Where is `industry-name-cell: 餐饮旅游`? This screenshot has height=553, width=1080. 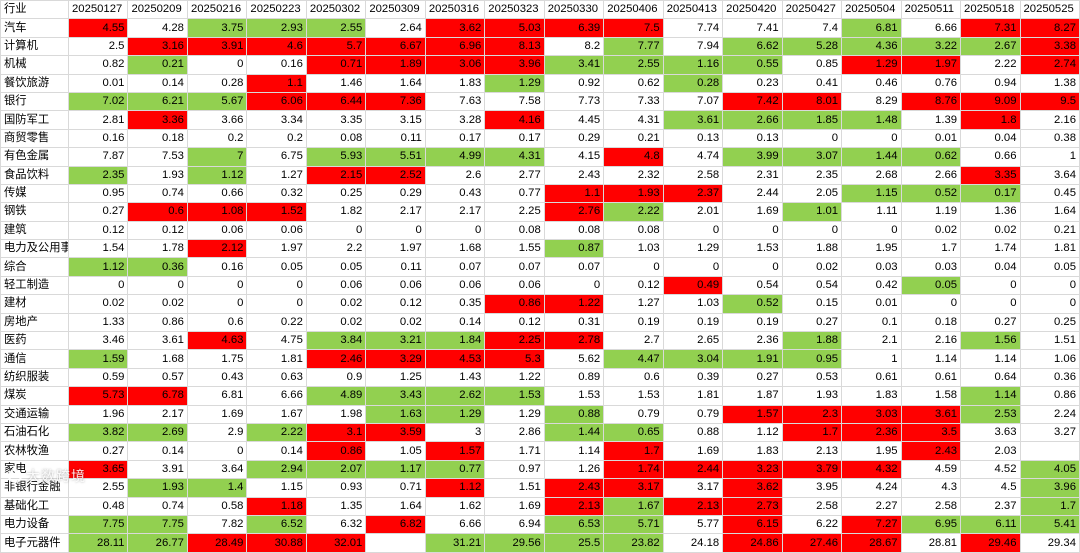
industry-name-cell: 餐饮旅游 is located at coordinates (34, 83).